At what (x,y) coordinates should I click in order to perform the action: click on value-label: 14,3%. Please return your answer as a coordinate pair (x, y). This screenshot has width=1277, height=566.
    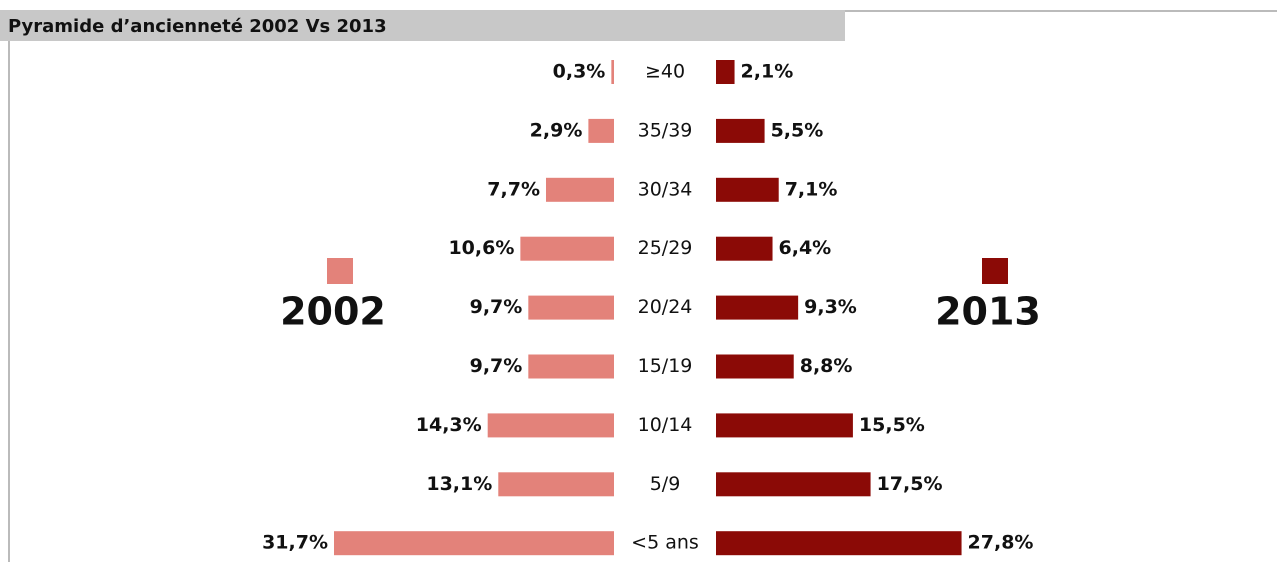
    Looking at the image, I should click on (449, 425).